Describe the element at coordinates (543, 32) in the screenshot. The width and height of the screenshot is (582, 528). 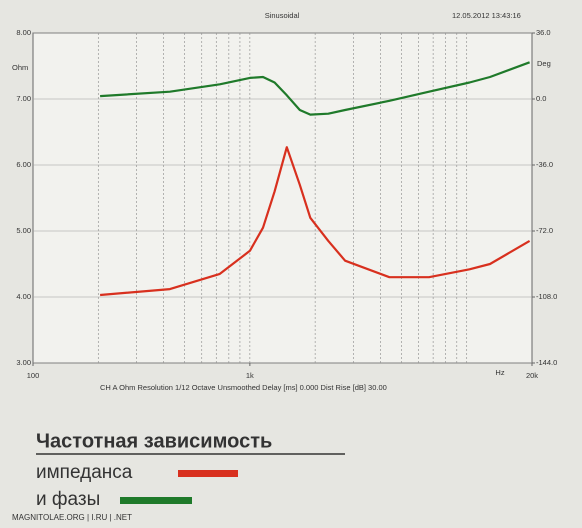
I see `y2-tick-label: 36.0` at that location.